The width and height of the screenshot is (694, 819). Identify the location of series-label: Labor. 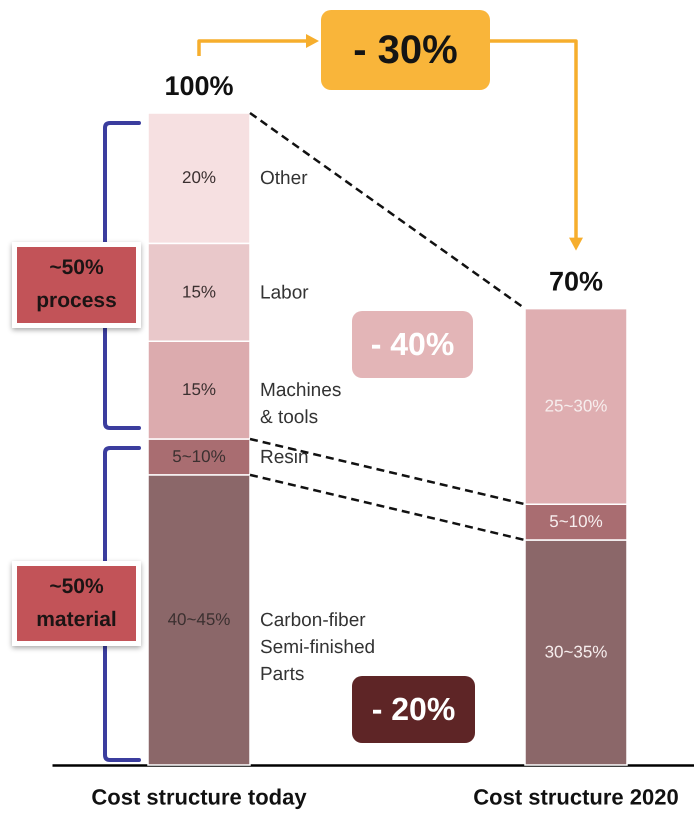
(285, 293).